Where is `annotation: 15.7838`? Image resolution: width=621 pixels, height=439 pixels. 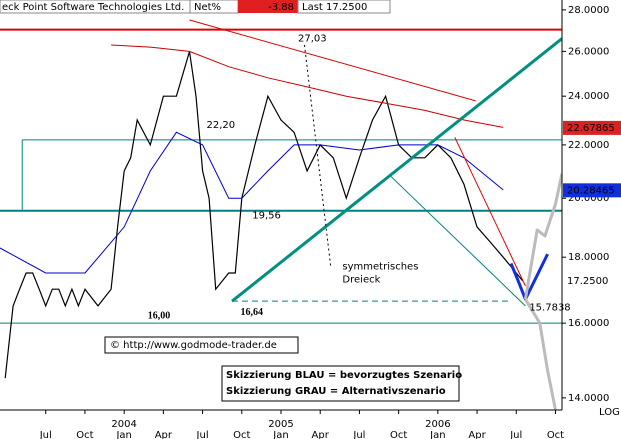 annotation: 15.7838 is located at coordinates (549, 308).